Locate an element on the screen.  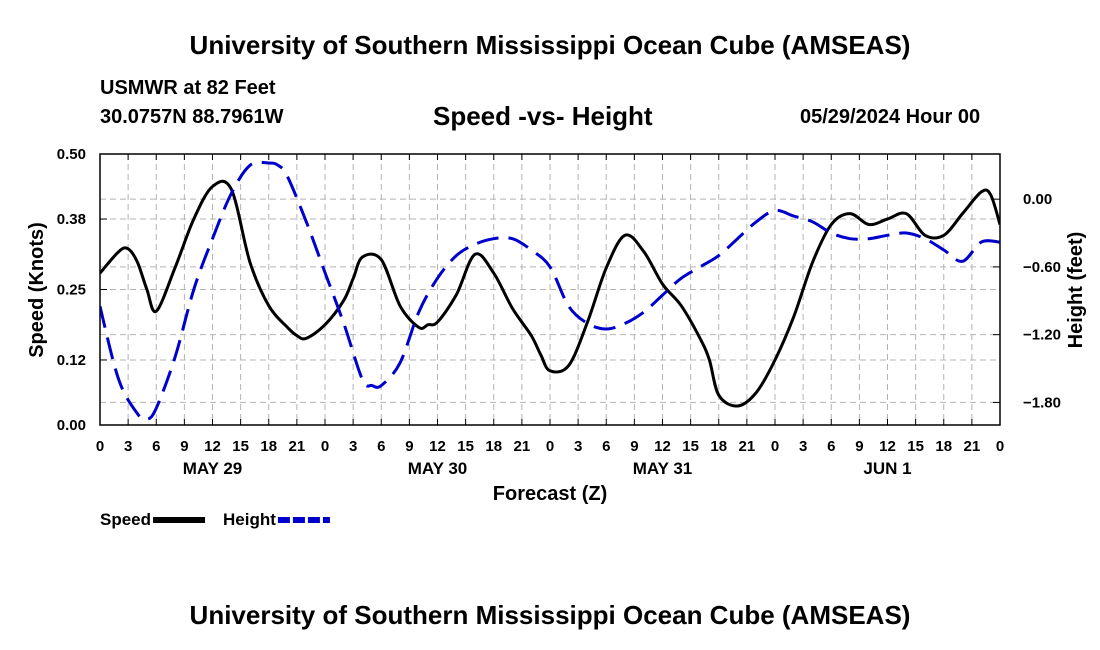
day-label: MAY 29 is located at coordinates (213, 468).